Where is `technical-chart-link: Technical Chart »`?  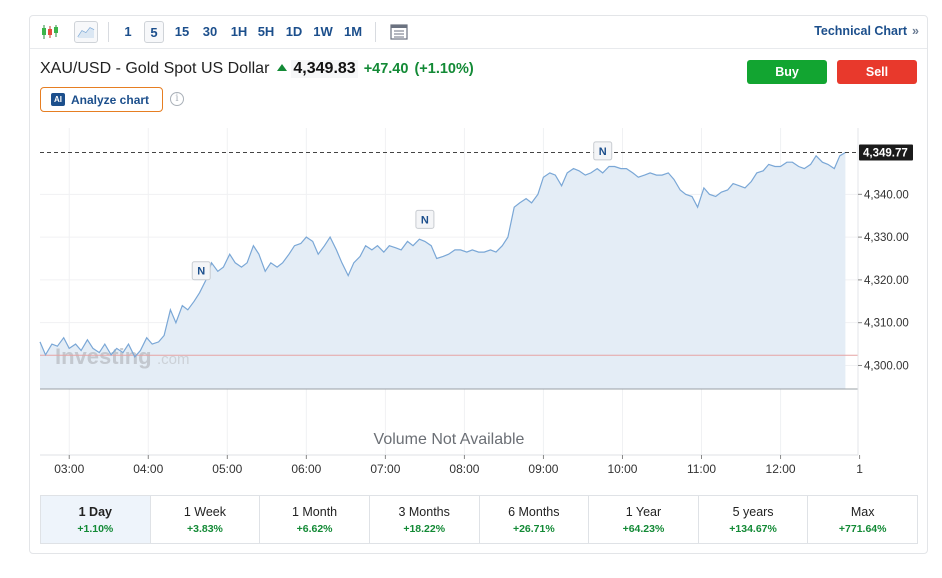 technical-chart-link: Technical Chart » is located at coordinates (866, 31).